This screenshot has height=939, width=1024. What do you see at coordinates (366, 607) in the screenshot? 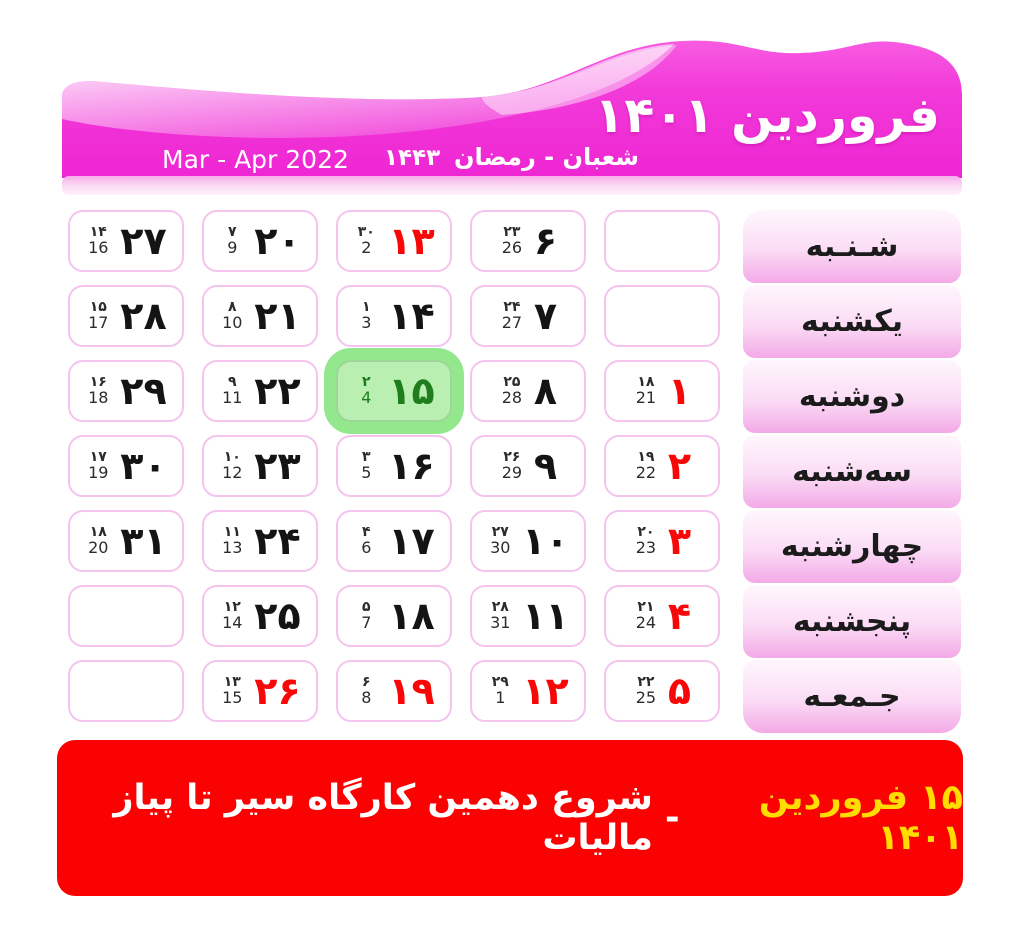
I see `hijri-date: ۵` at bounding box center [366, 607].